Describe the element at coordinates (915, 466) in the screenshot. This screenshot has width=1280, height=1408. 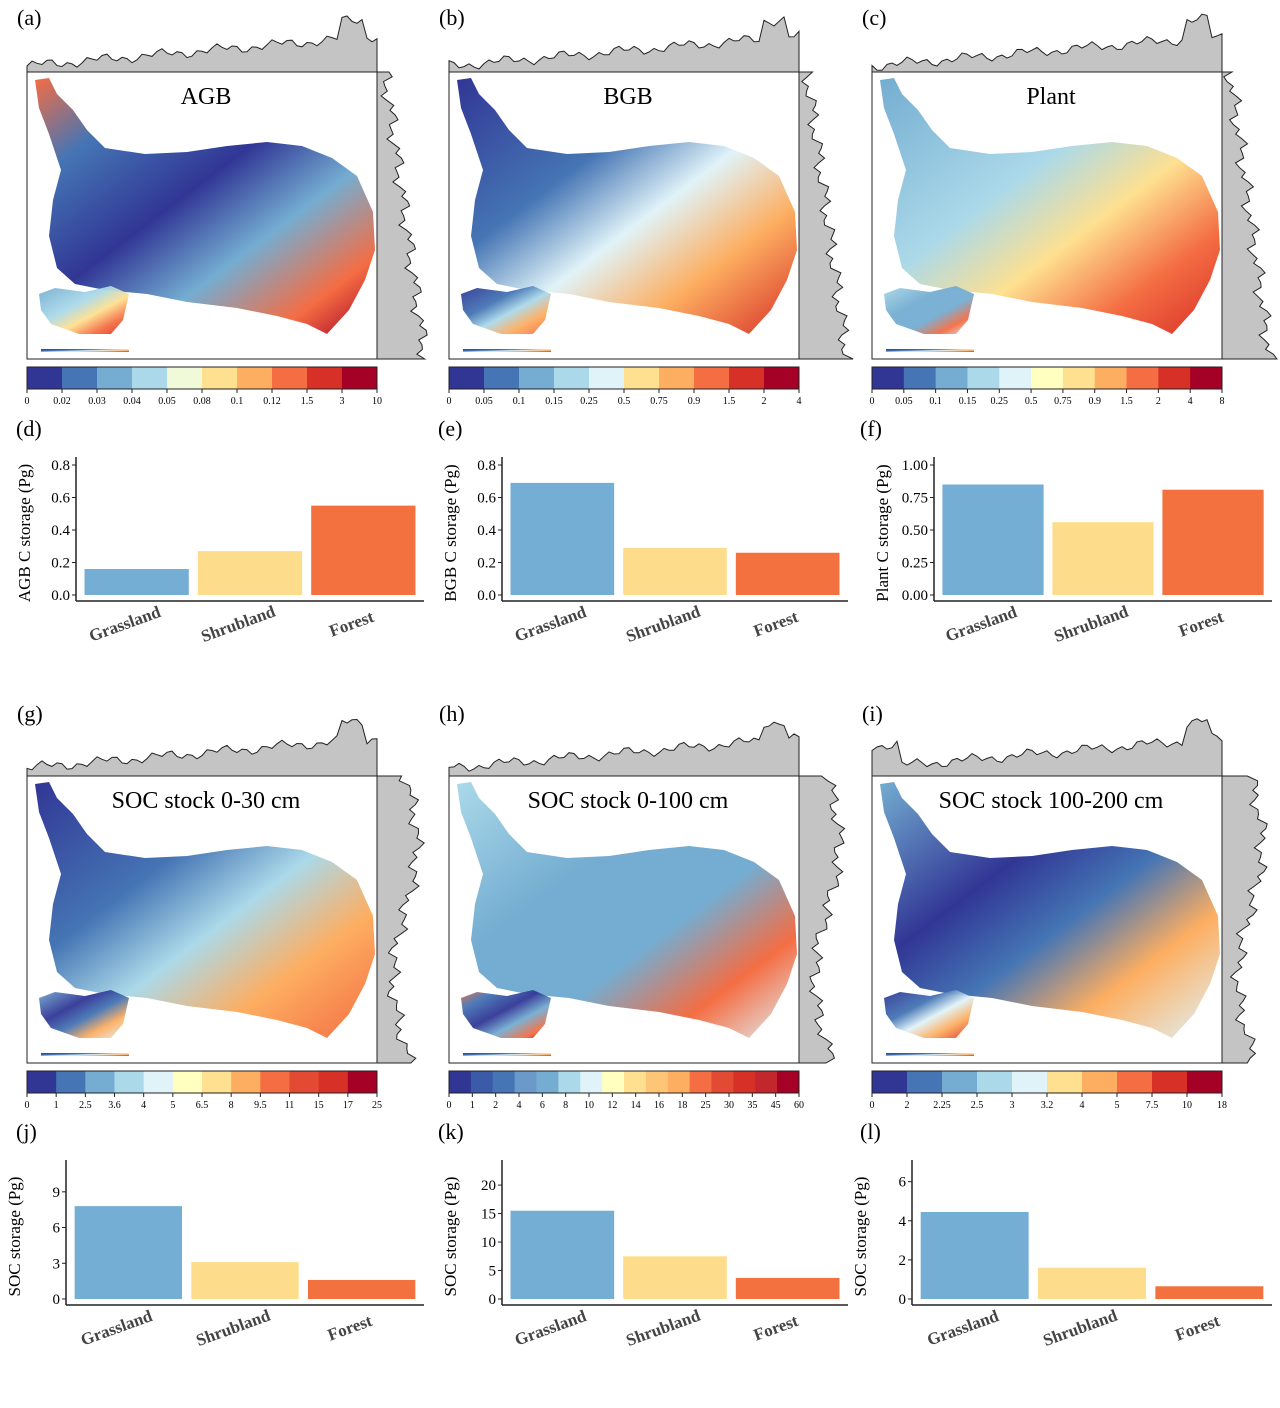
I see `y-tick-label: 1.00` at that location.